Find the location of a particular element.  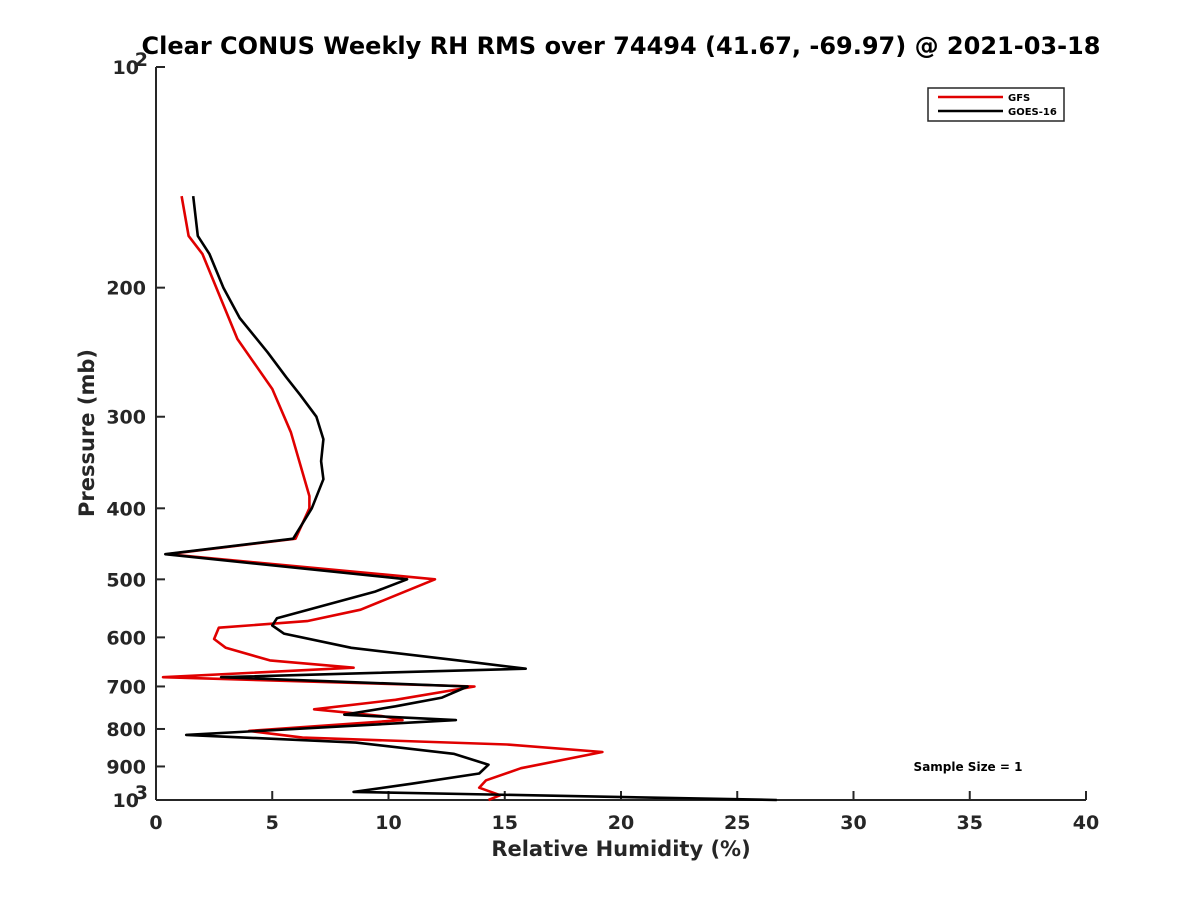

y-axis-label: Pressure (mb) is located at coordinates (87, 433).